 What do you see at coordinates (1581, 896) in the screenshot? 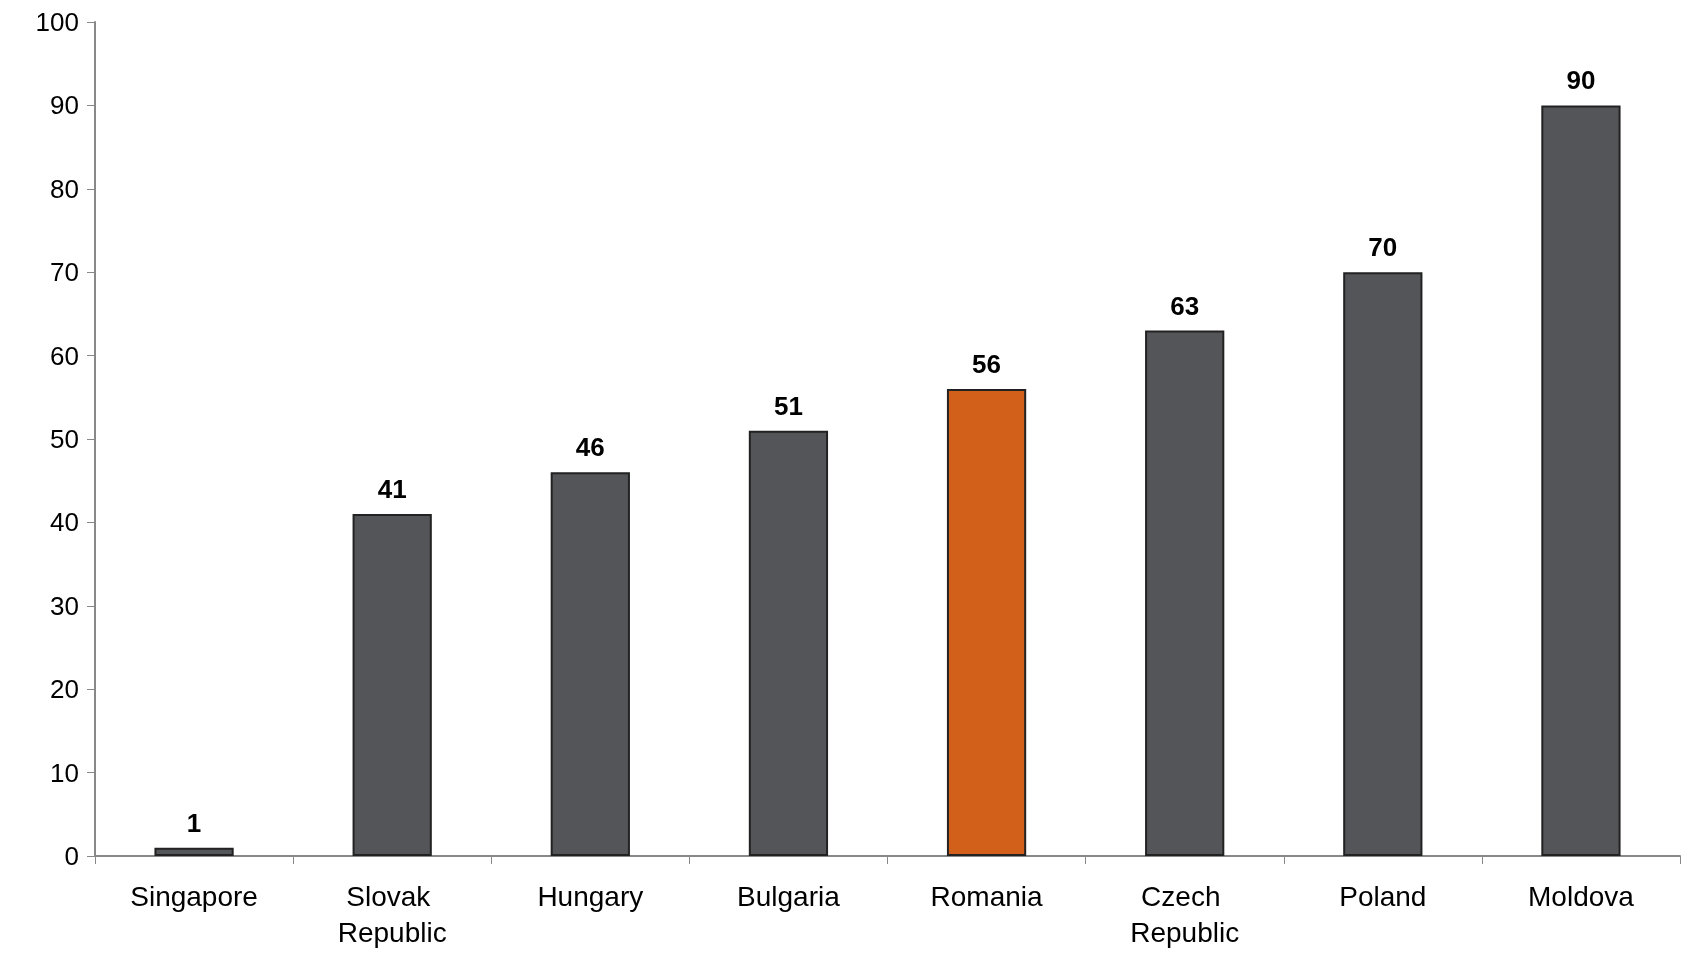
I see `x-tick-label: Moldova` at bounding box center [1581, 896].